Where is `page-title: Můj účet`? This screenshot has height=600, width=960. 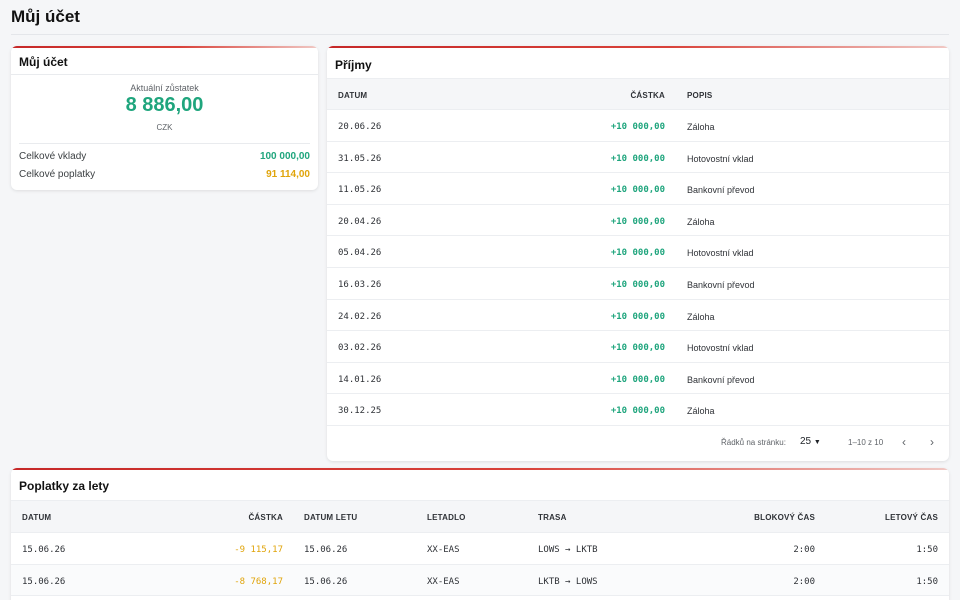 page-title: Můj účet is located at coordinates (45, 16).